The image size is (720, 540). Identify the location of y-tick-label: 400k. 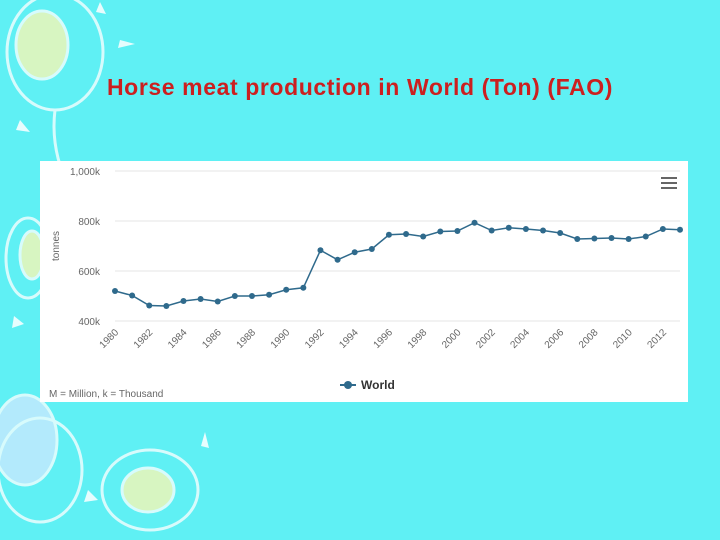
(89, 322).